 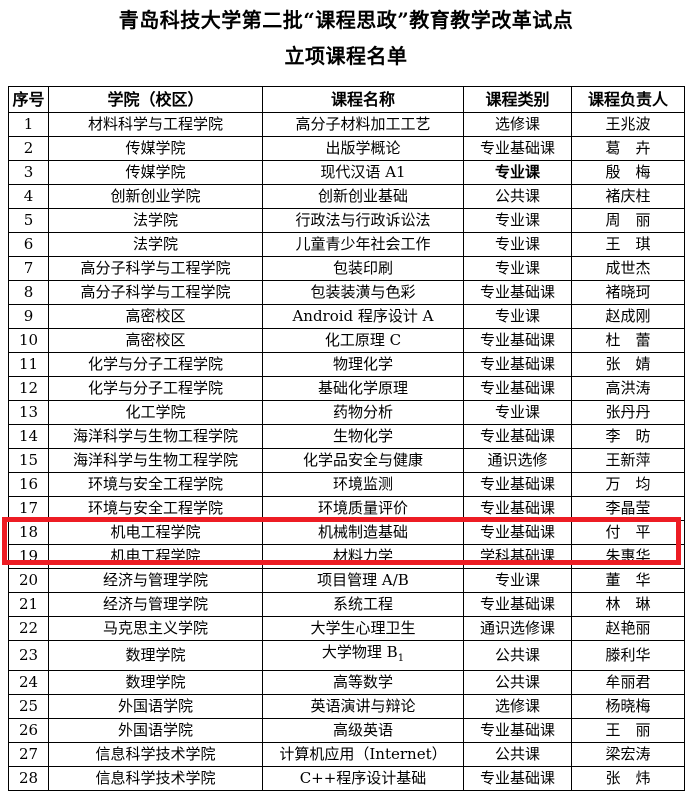 I want to click on cell-owner: 成世杰, so click(x=628, y=268).